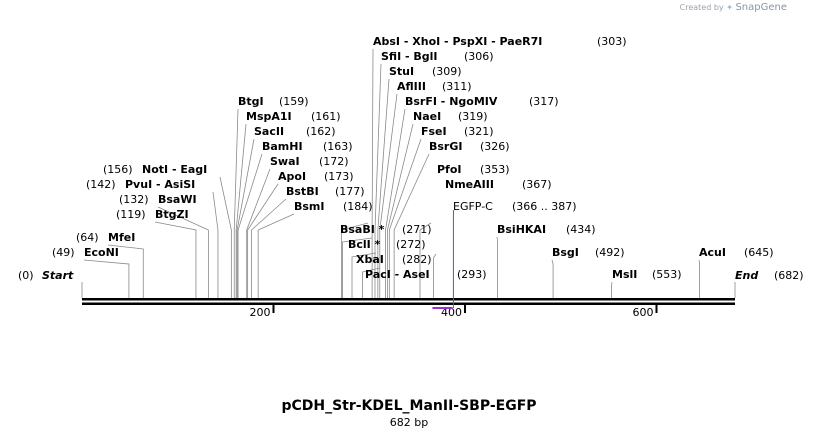 This screenshot has height=438, width=818. Describe the element at coordinates (63, 252) in the screenshot. I see `site-position: (49)` at that location.